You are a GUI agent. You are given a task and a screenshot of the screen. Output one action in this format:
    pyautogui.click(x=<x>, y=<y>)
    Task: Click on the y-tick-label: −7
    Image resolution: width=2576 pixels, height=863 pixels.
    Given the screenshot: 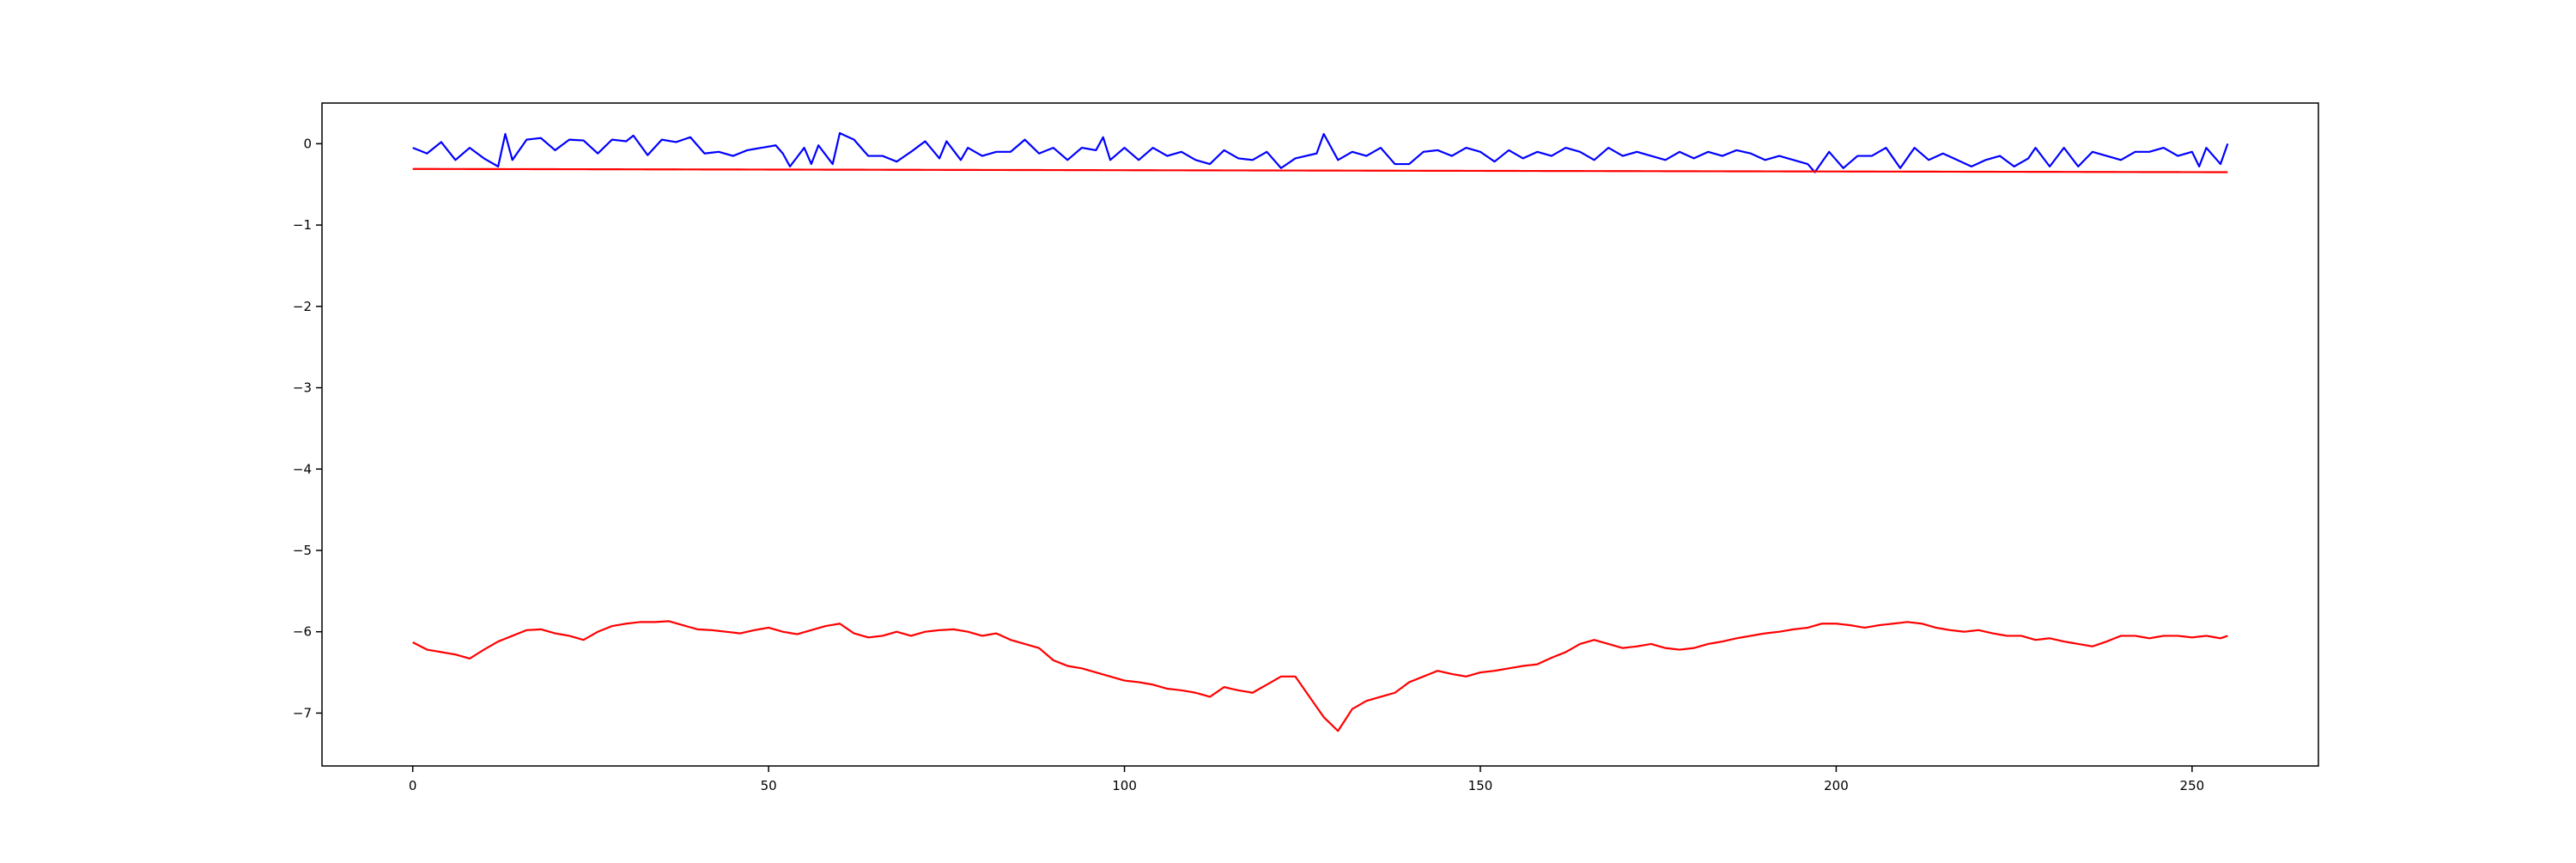 What is the action you would take?
    pyautogui.click(x=302, y=713)
    